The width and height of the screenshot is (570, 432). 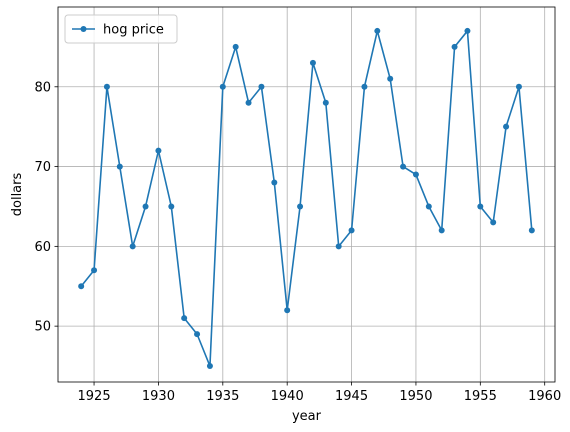 What do you see at coordinates (287, 396) in the screenshot?
I see `x-tick-label: 1940` at bounding box center [287, 396].